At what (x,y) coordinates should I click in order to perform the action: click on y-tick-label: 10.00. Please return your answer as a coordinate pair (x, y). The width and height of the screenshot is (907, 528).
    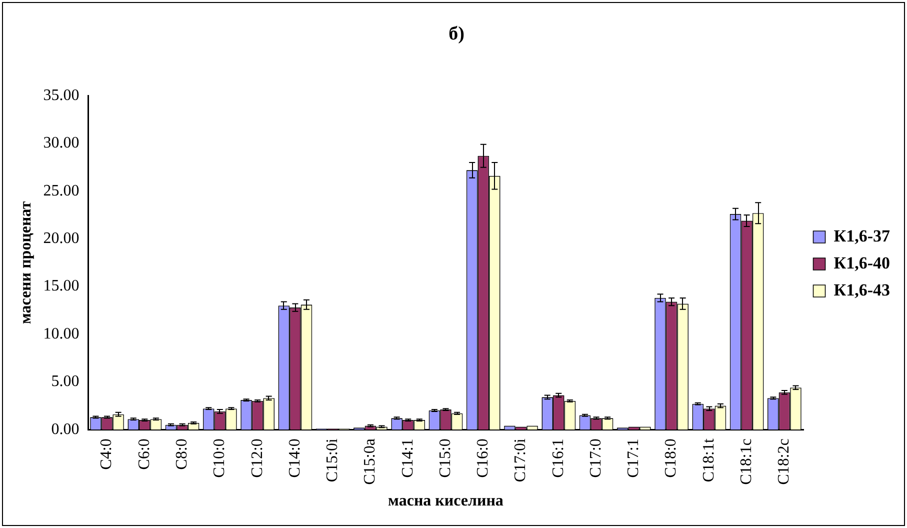
    Looking at the image, I should click on (61, 333).